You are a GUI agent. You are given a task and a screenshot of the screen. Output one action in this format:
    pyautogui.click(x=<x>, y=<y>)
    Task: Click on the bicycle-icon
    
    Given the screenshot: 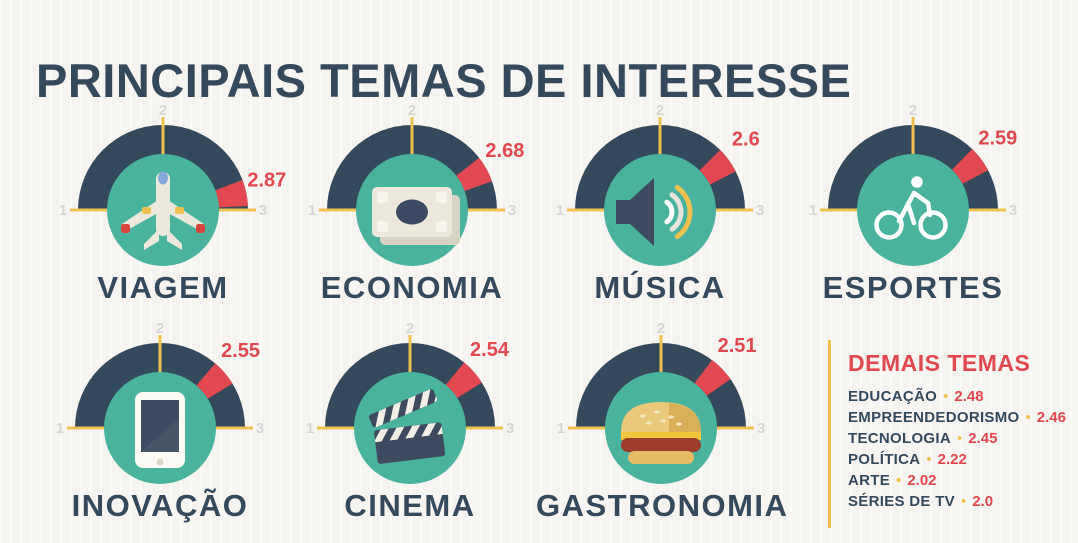 What is the action you would take?
    pyautogui.click(x=911, y=208)
    